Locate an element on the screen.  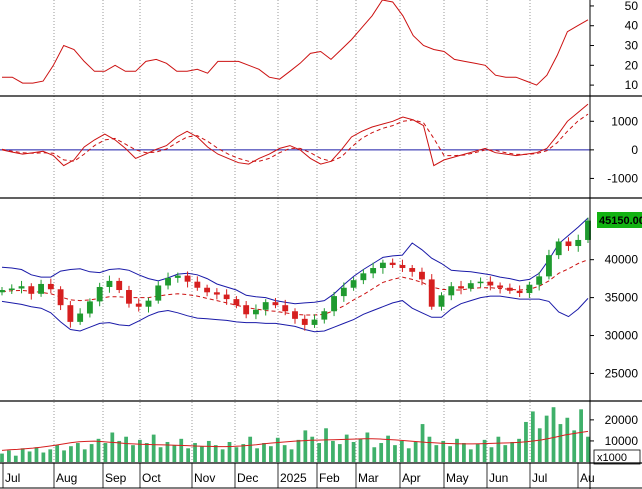
last-price-label-background is located at coordinates (619, 220).